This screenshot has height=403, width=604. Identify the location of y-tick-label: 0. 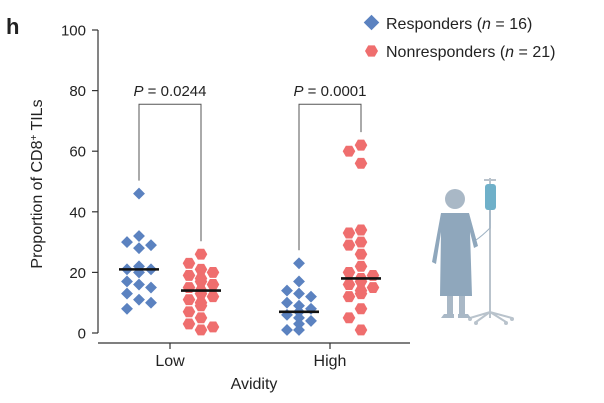
(82, 334).